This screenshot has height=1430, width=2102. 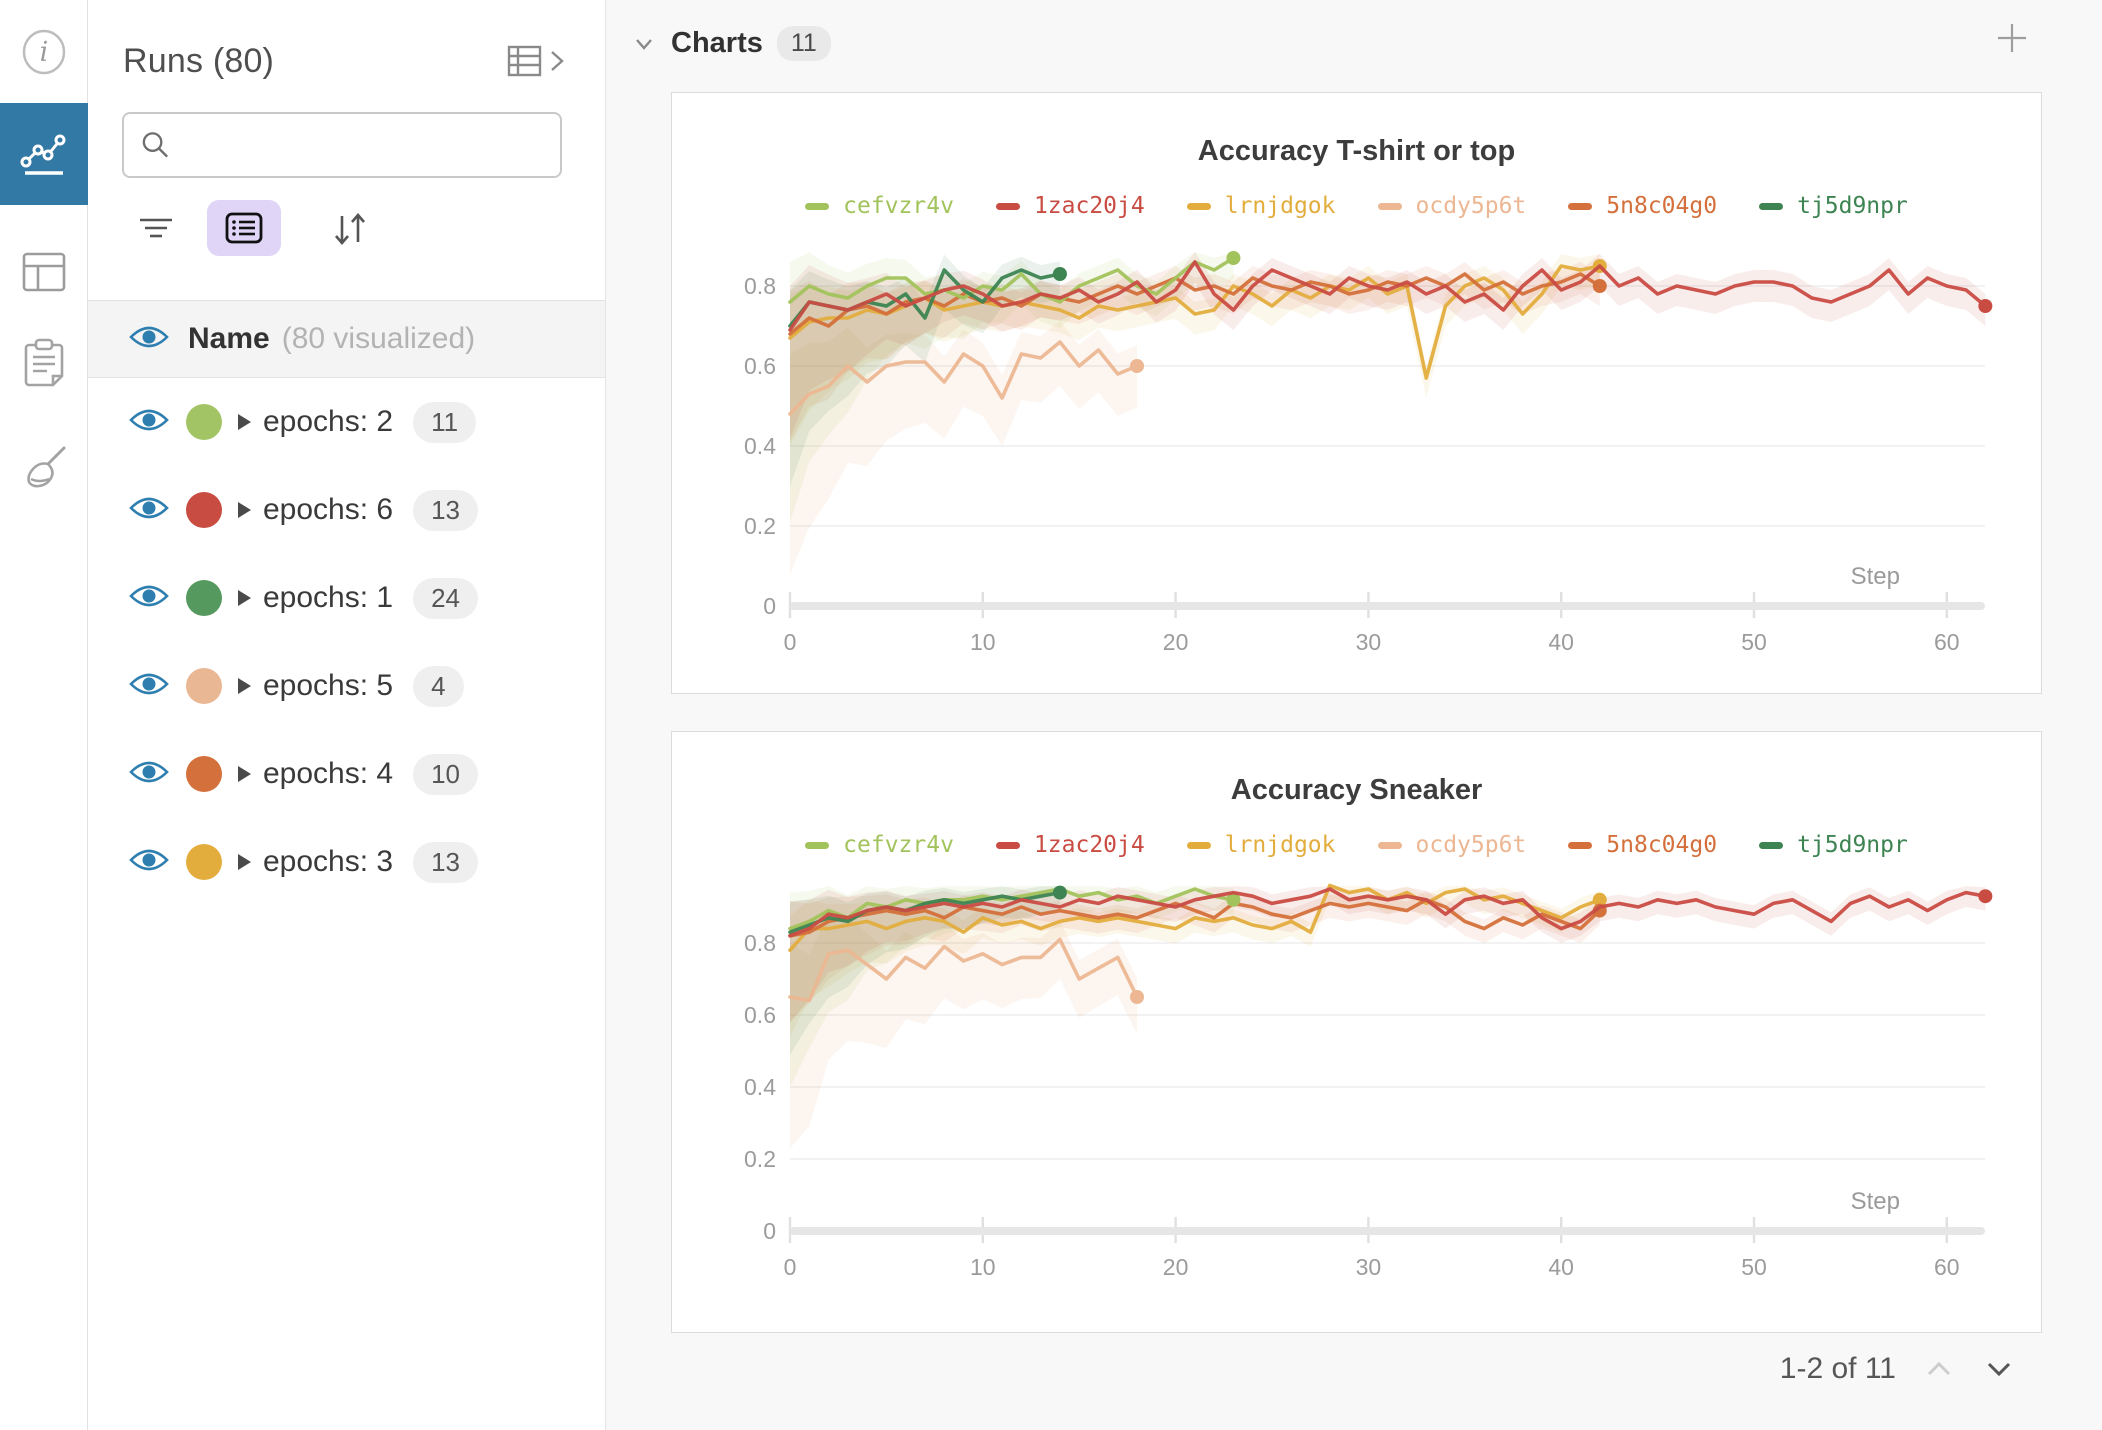 I want to click on sort-button, so click(x=349, y=231).